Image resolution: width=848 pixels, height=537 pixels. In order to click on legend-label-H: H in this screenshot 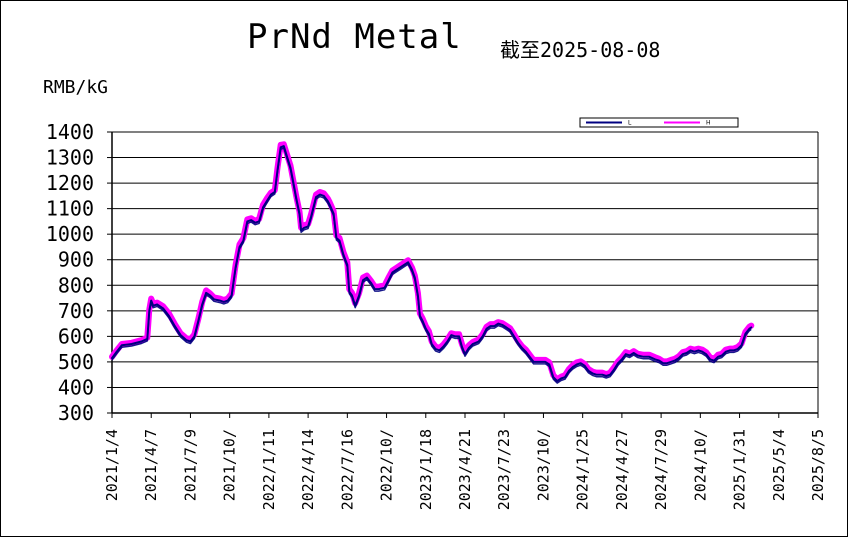, I will do `click(708, 123)`.